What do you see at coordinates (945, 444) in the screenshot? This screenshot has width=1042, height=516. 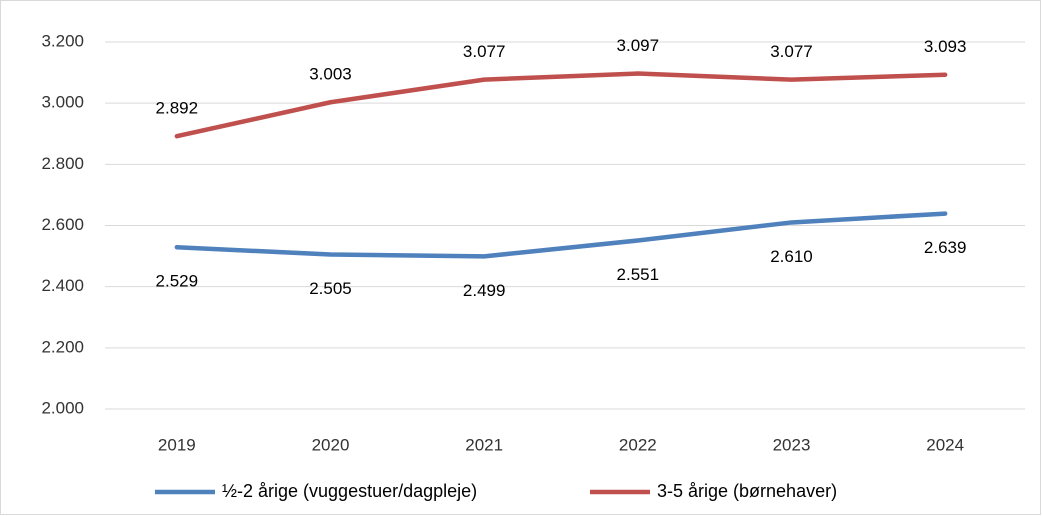 I see `x-tick-label: 2024` at bounding box center [945, 444].